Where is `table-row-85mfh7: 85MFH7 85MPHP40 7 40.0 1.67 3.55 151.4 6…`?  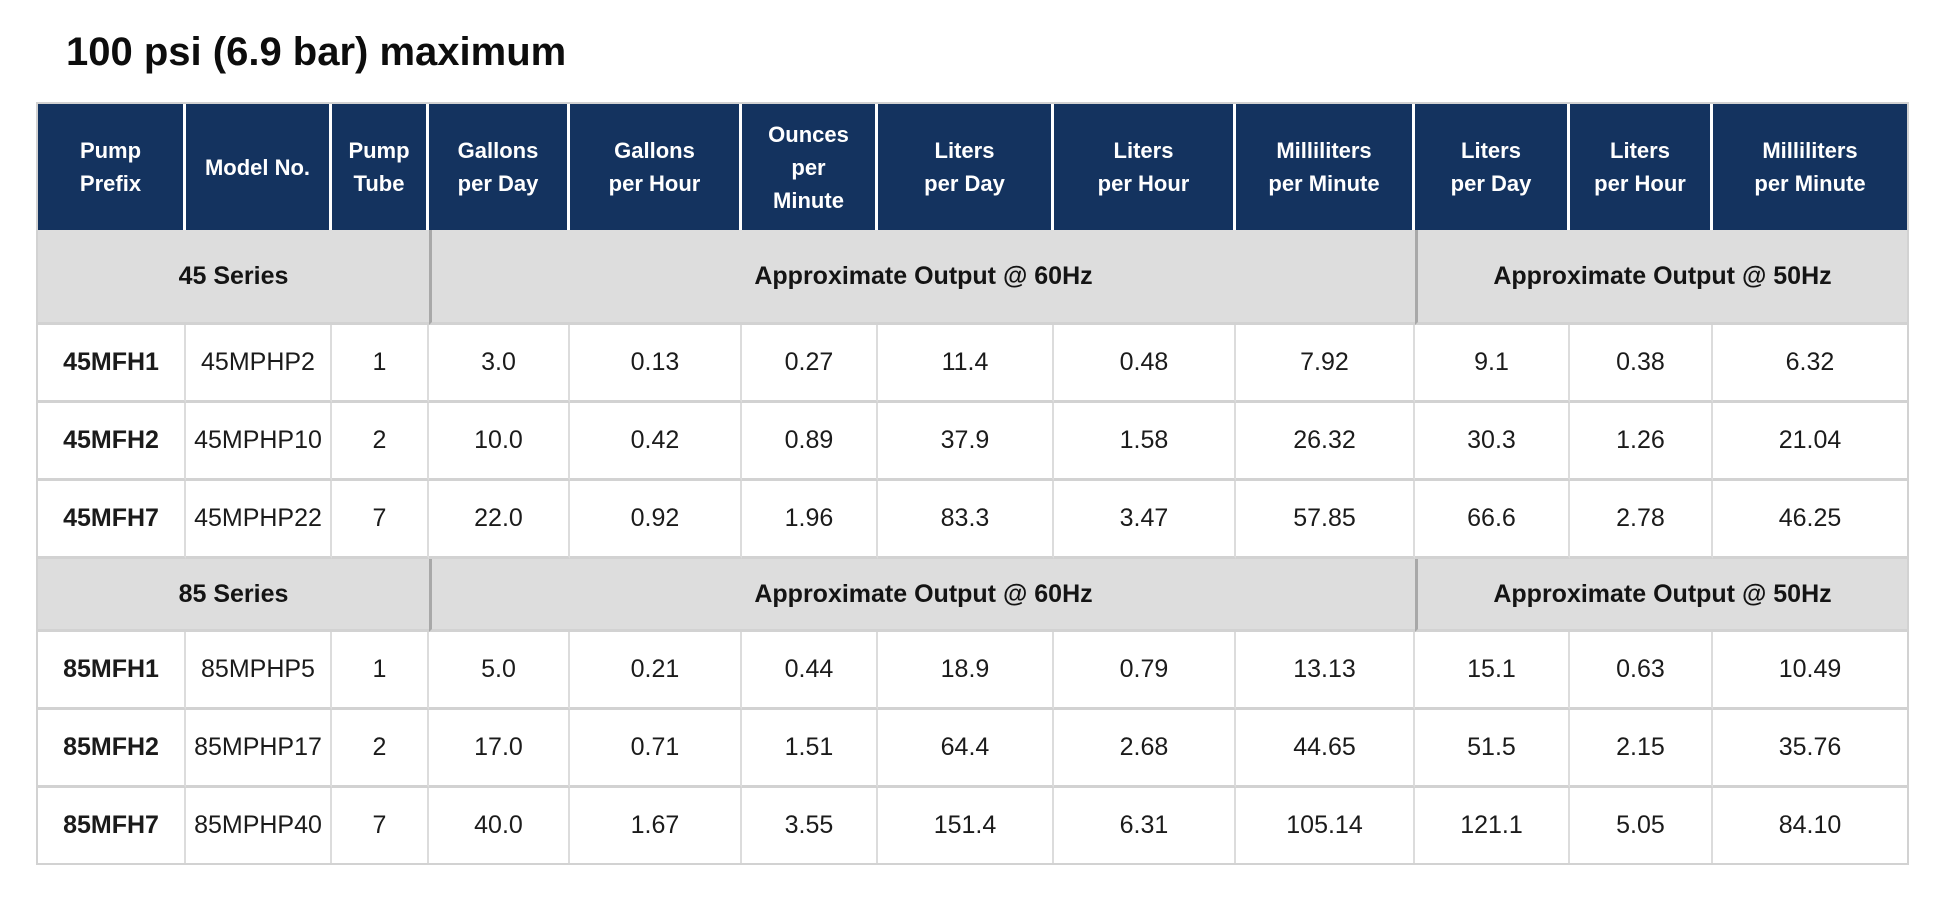 table-row-85mfh7: 85MFH7 85MPHP40 7 40.0 1.67 3.55 151.4 6… is located at coordinates (972, 825).